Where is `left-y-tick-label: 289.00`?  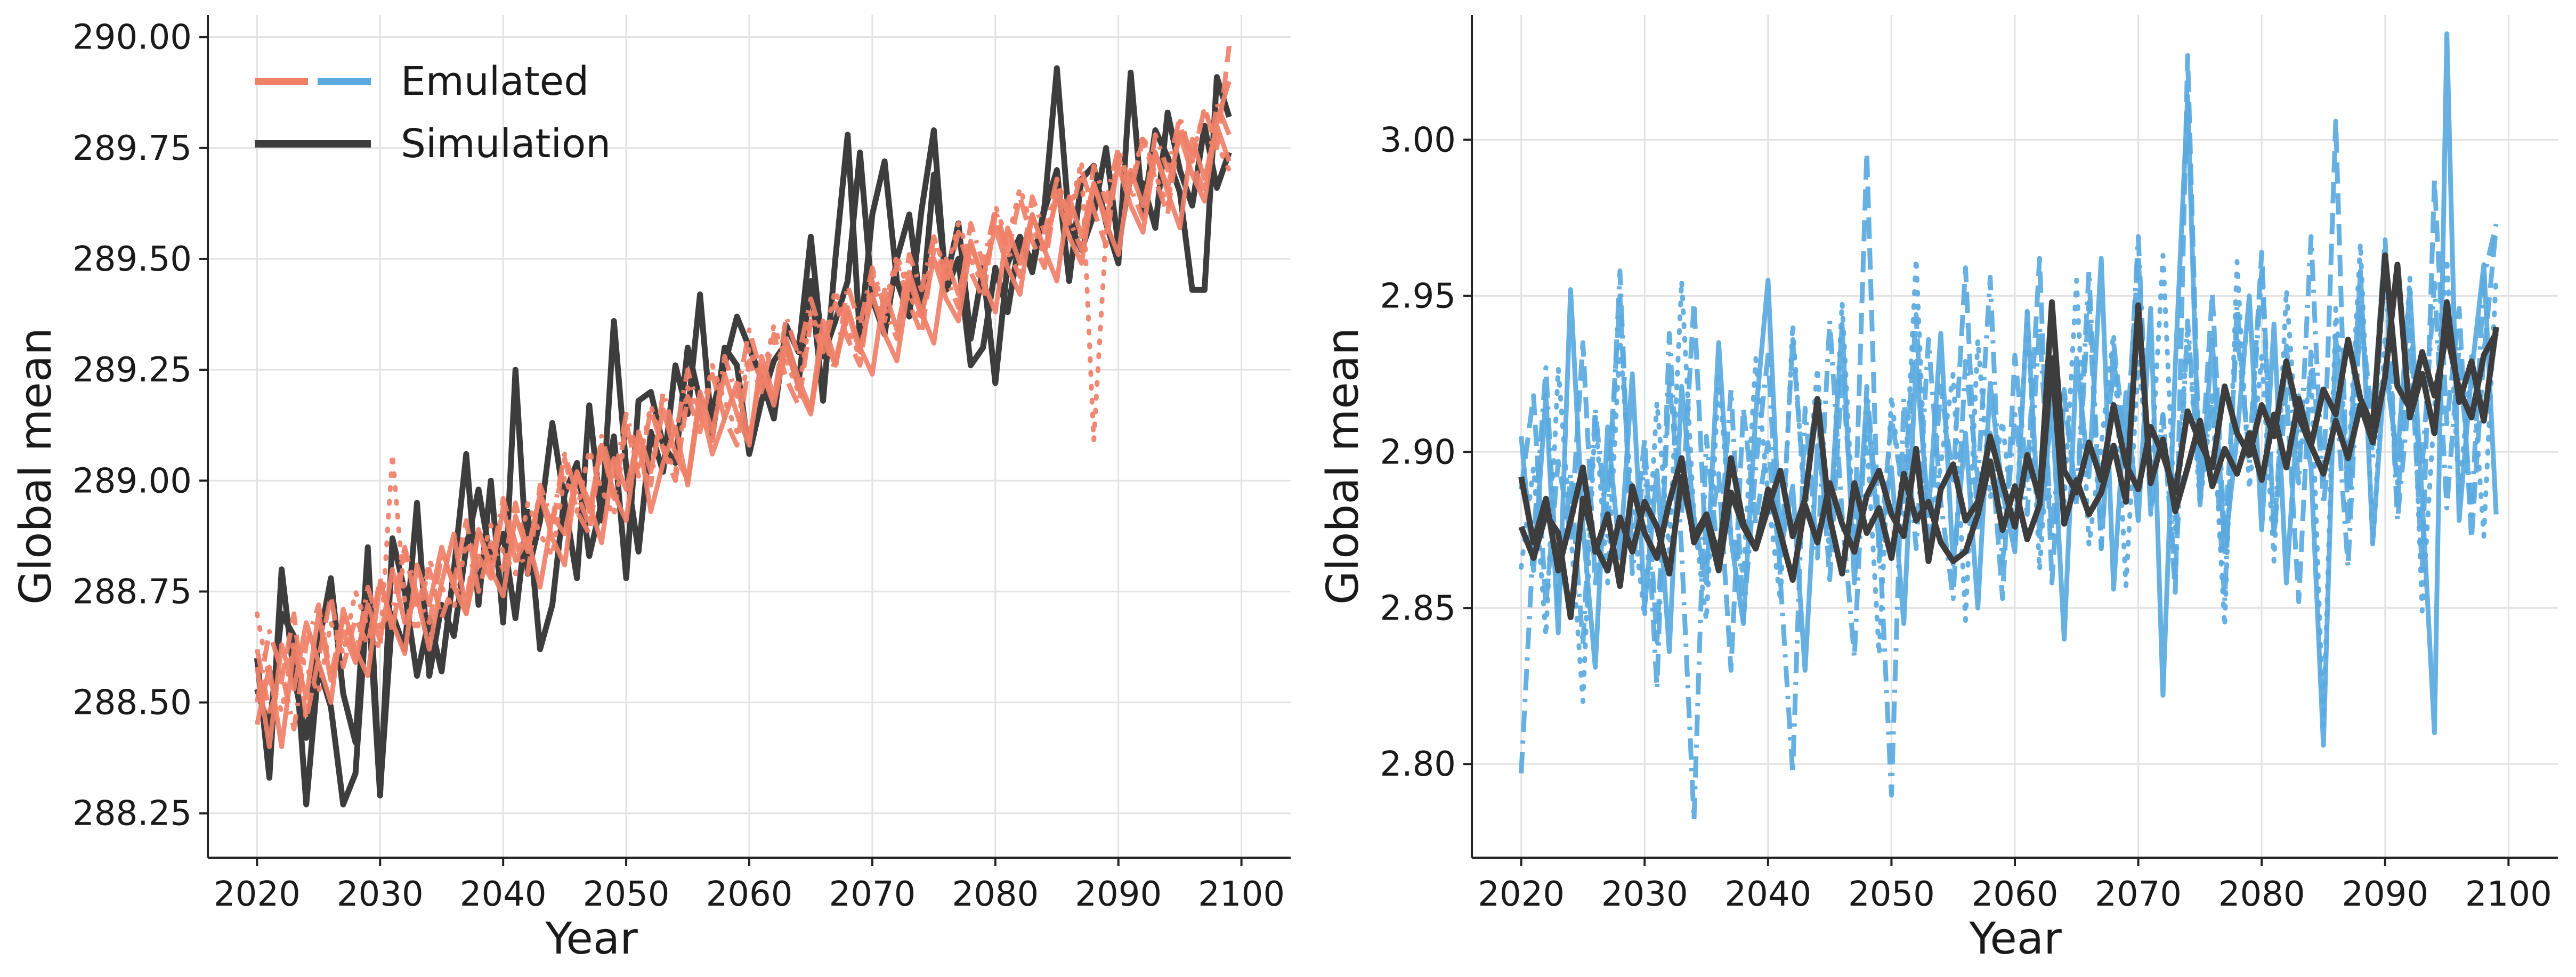 left-y-tick-label: 289.00 is located at coordinates (132, 481).